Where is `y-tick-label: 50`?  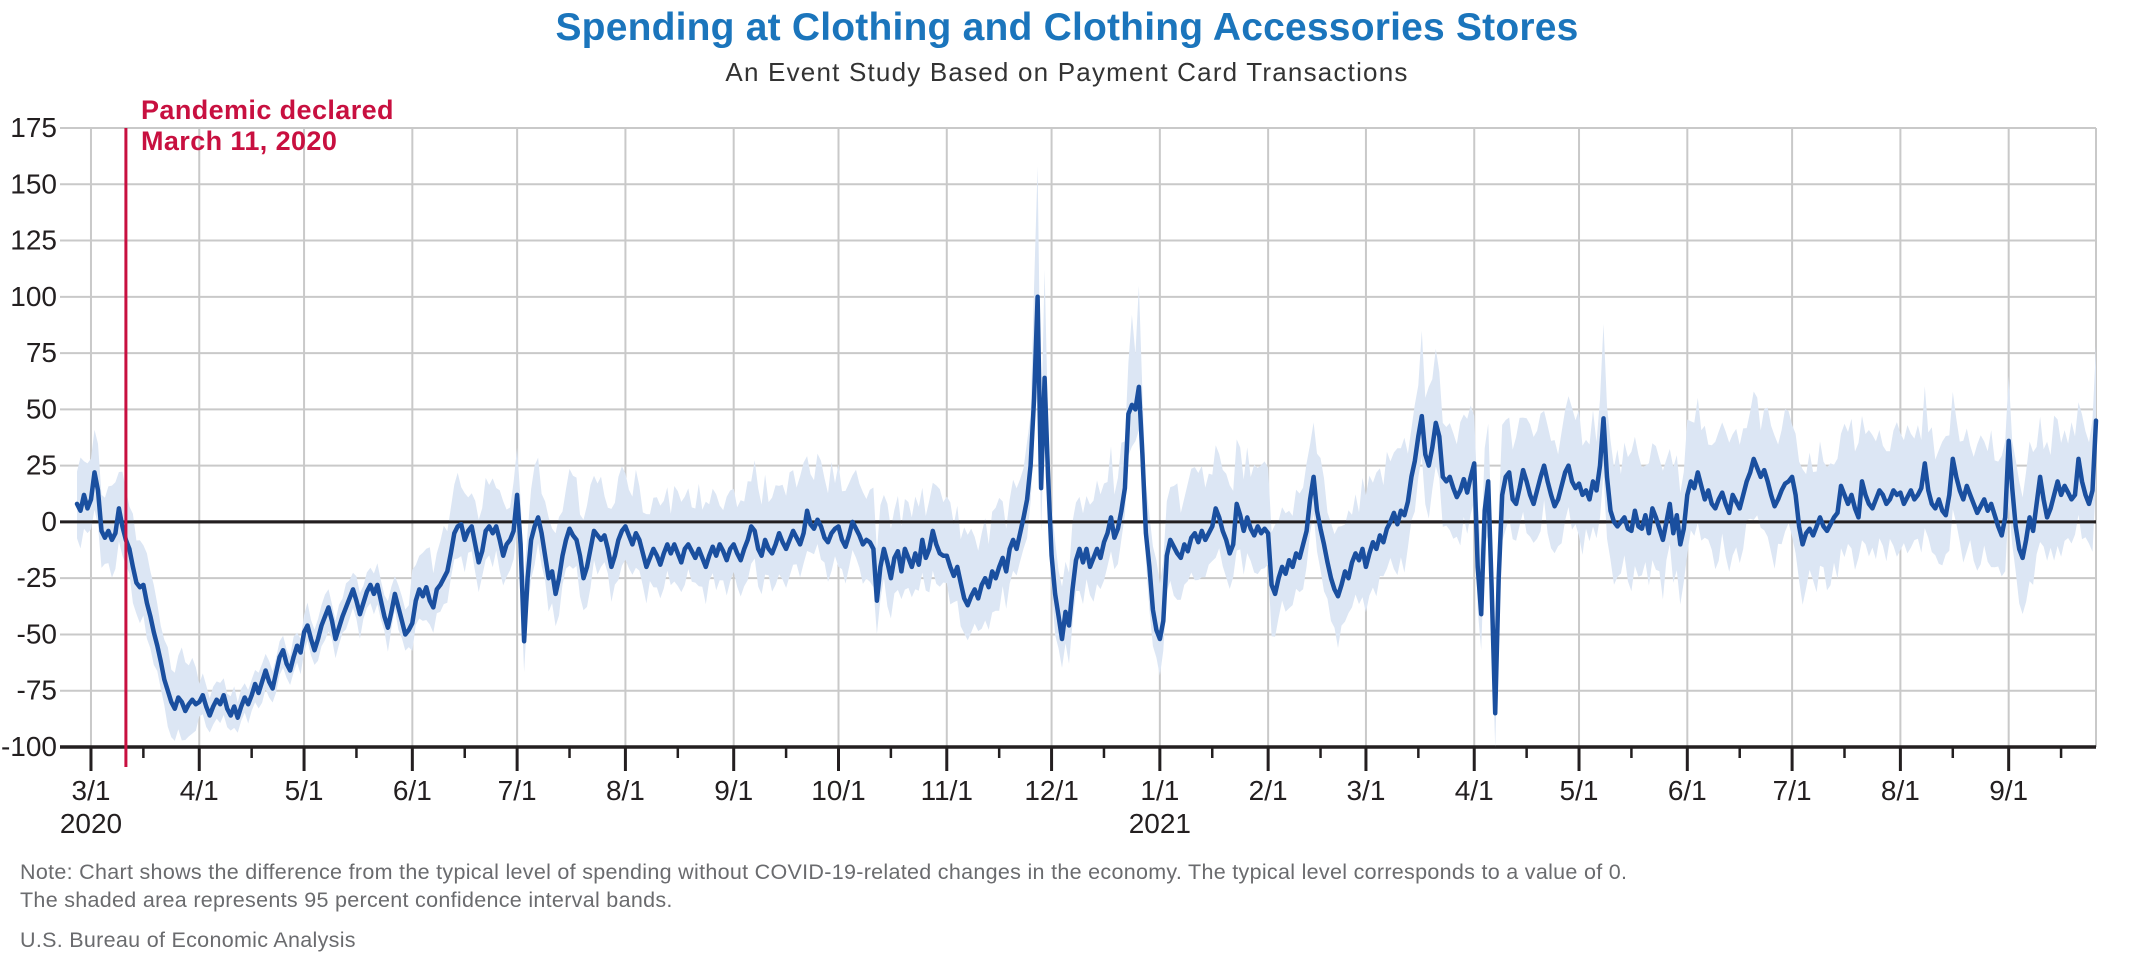
y-tick-label: 50 is located at coordinates (41, 408).